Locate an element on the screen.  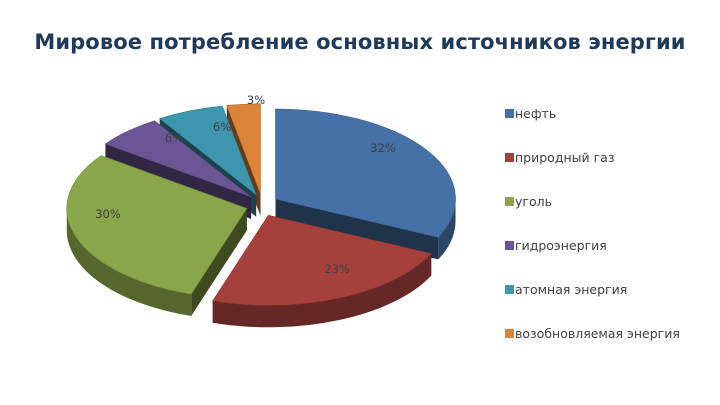
legend-item: природный газ is located at coordinates (610, 171).